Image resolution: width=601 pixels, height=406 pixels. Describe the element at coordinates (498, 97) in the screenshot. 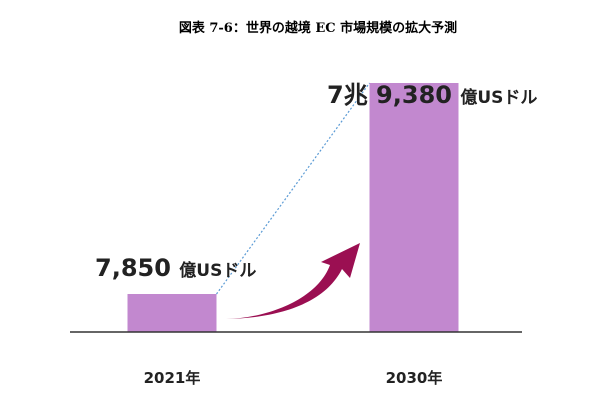

I see `data-label-unit-1: 億USドル` at that location.